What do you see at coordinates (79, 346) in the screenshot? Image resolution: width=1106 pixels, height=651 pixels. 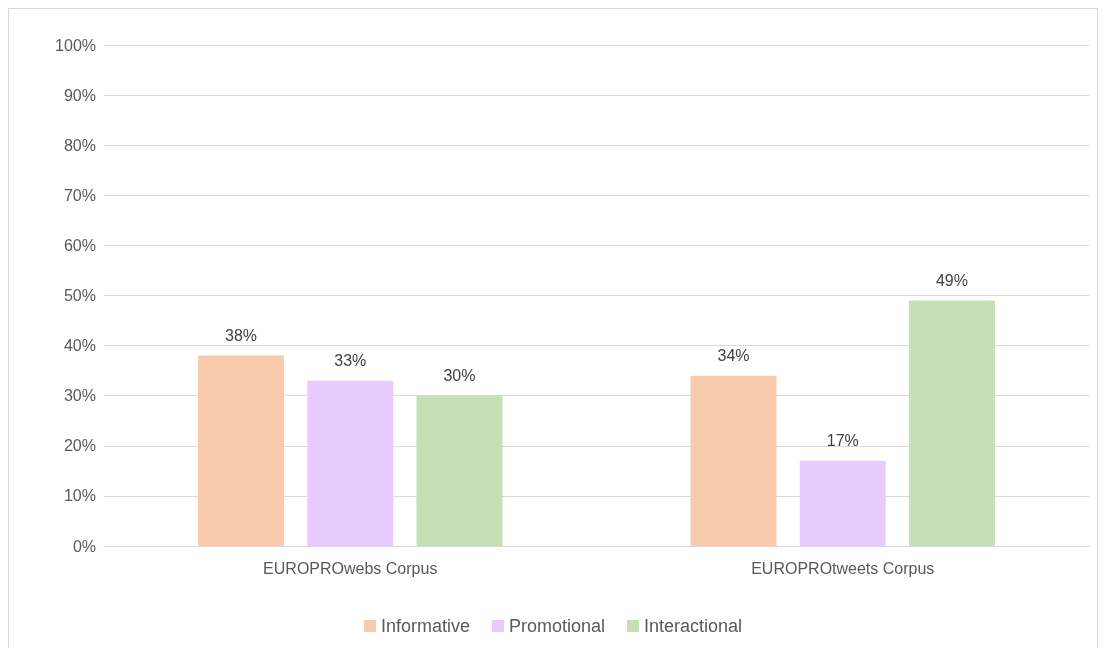 I see `y-tick-label: 40%` at bounding box center [79, 346].